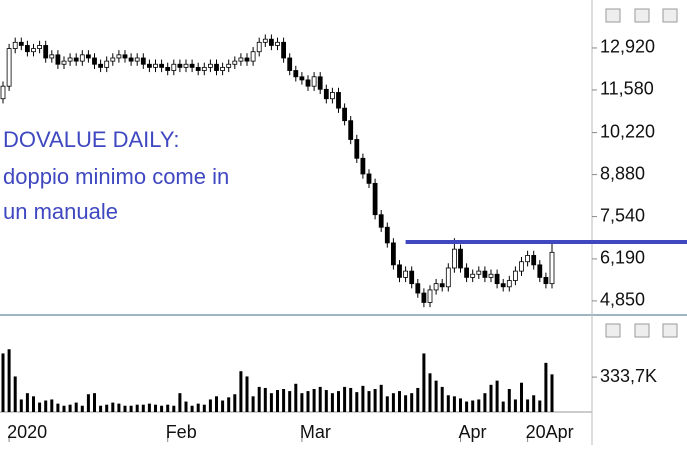 The image size is (687, 454). What do you see at coordinates (622, 173) in the screenshot?
I see `y-tick-label: 8,880` at bounding box center [622, 173].